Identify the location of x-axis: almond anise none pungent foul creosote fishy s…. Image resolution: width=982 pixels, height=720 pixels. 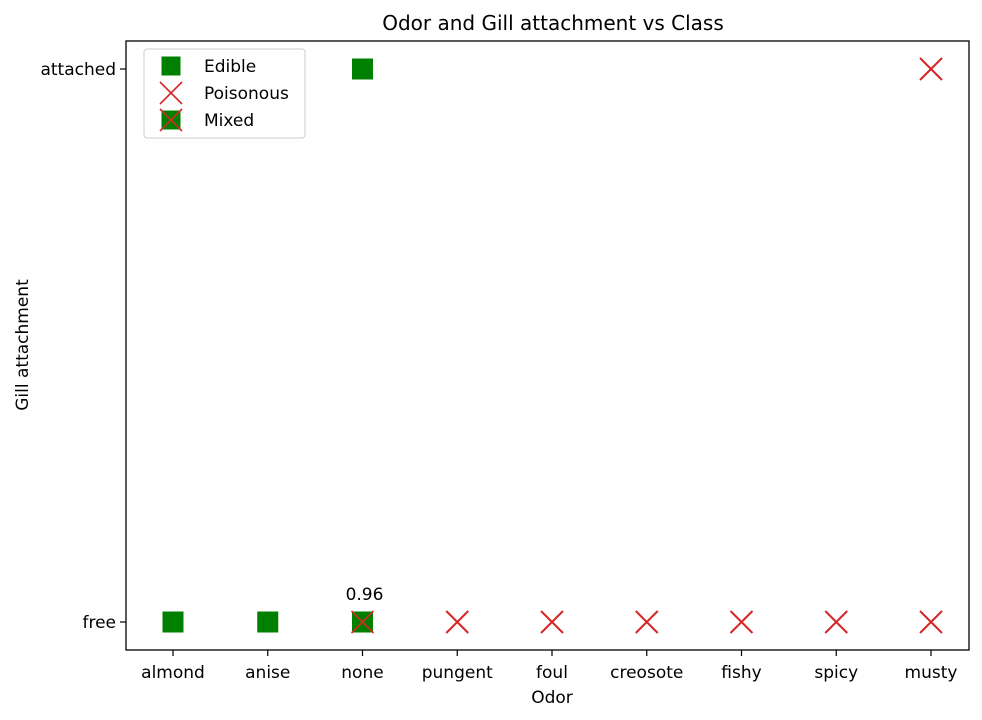
(549, 666).